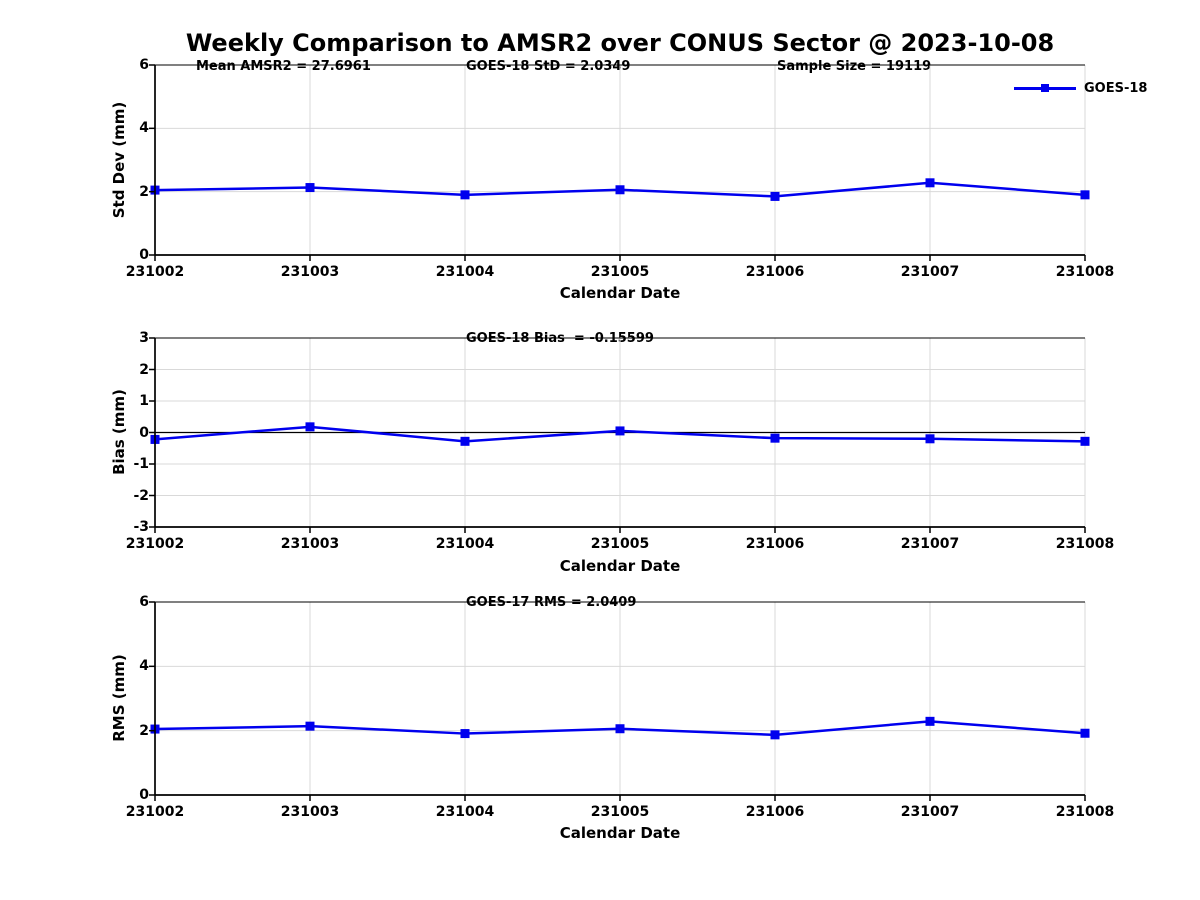 The width and height of the screenshot is (1200, 900). What do you see at coordinates (620, 566) in the screenshot?
I see `x-axis-label-bias: Calendar Date` at bounding box center [620, 566].